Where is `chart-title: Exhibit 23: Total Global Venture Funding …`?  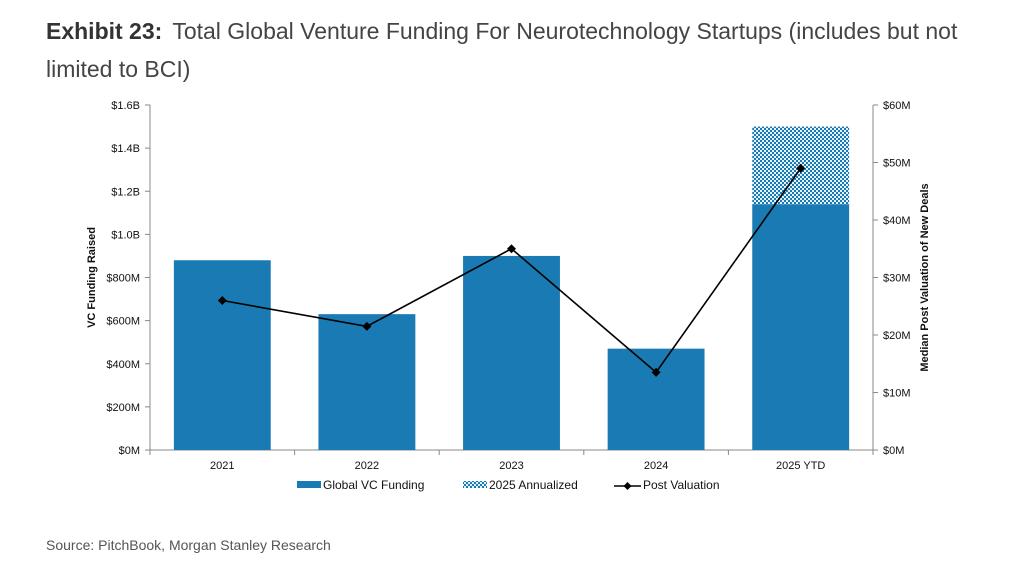
chart-title: Exhibit 23: Total Global Venture Funding … is located at coordinates (516, 50).